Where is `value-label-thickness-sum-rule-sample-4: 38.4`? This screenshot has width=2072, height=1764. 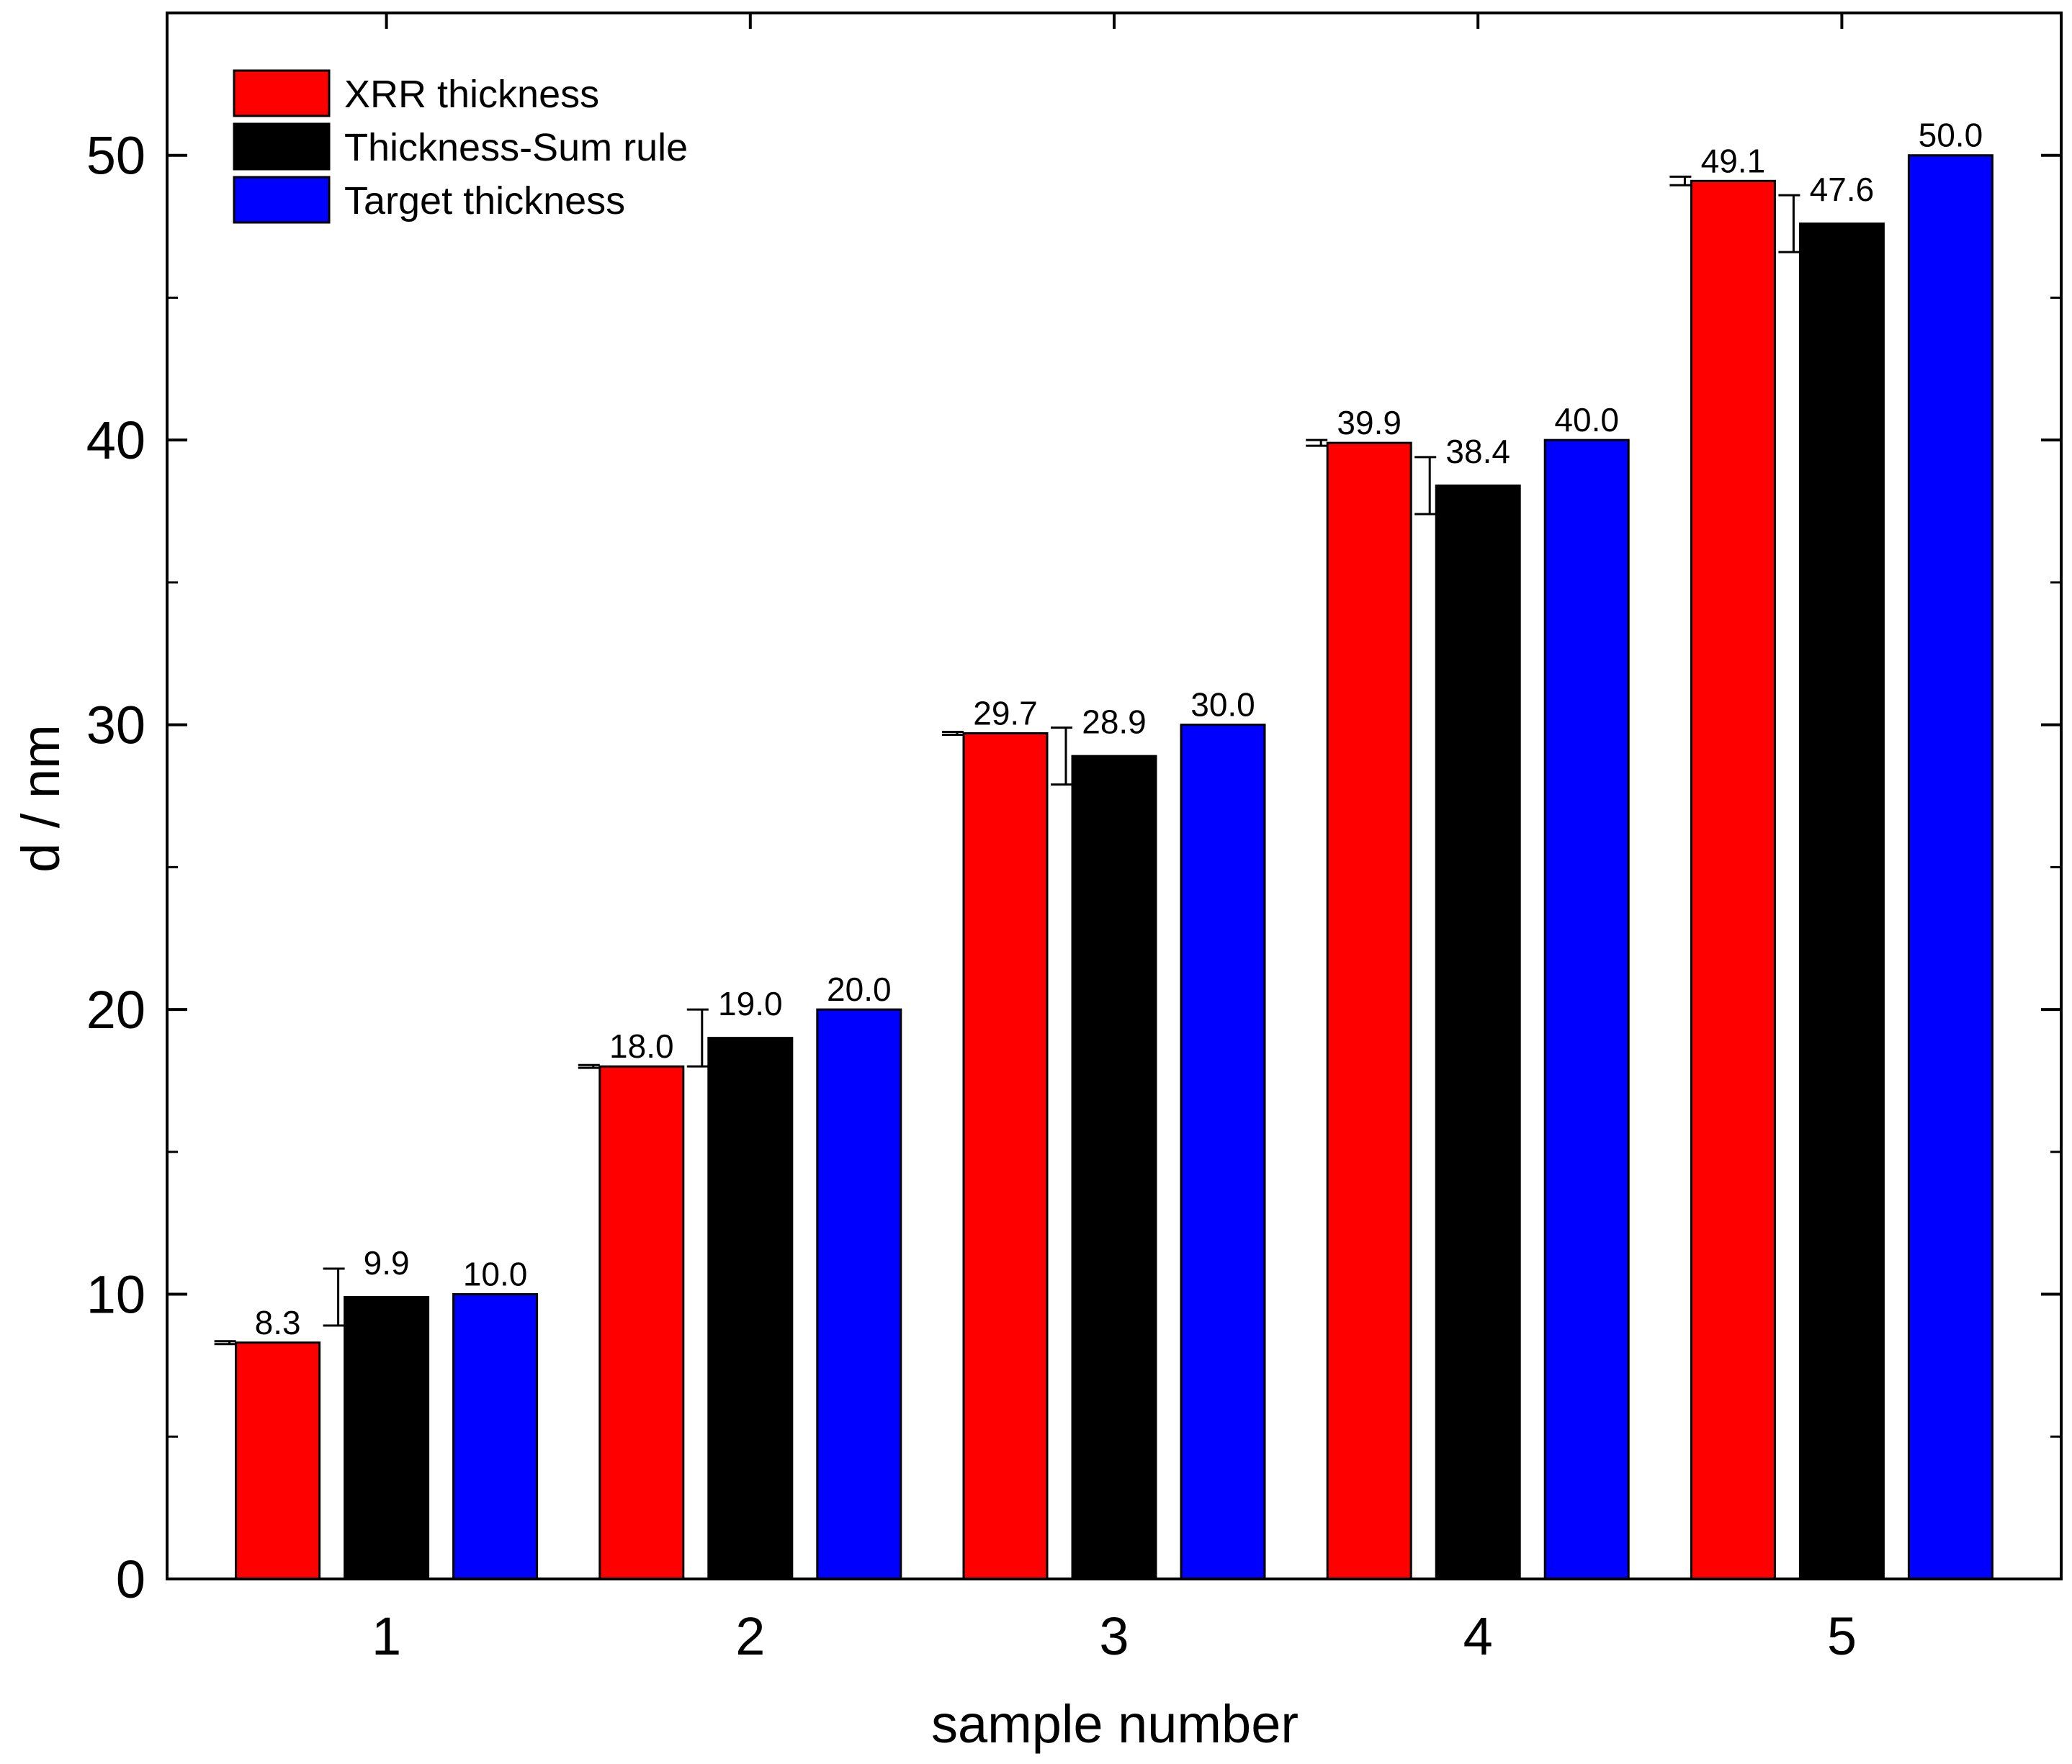 value-label-thickness-sum-rule-sample-4: 38.4 is located at coordinates (1477, 451).